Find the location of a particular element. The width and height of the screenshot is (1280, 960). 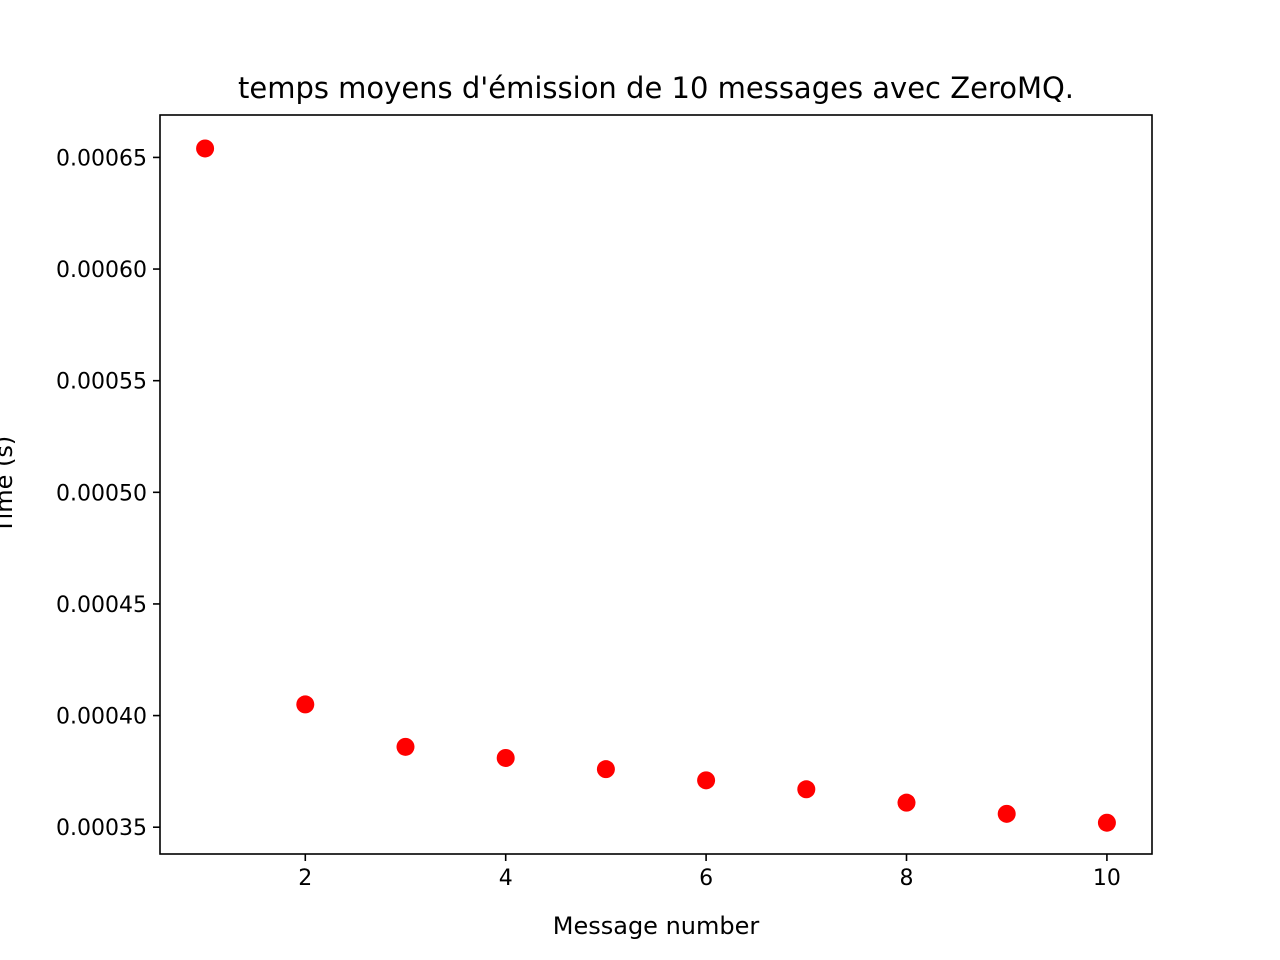

y-tick-label: 0.00050 is located at coordinates (101, 493).